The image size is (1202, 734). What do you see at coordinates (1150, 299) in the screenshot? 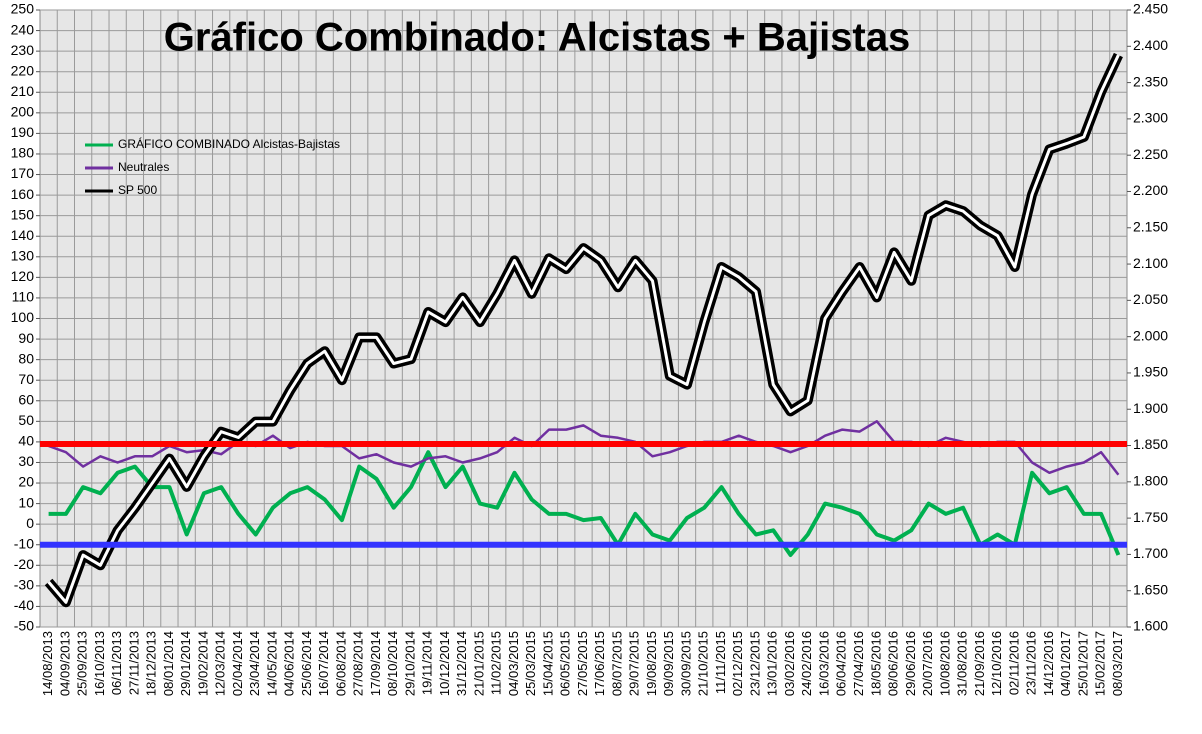
I see `y2-tick-label: 2.050` at bounding box center [1150, 299].